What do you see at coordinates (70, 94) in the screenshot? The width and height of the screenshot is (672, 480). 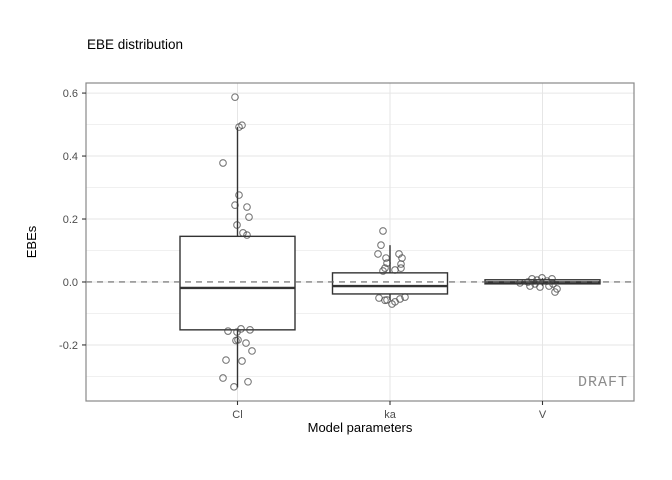 I see `y-tick-label: 0.6` at bounding box center [70, 94].